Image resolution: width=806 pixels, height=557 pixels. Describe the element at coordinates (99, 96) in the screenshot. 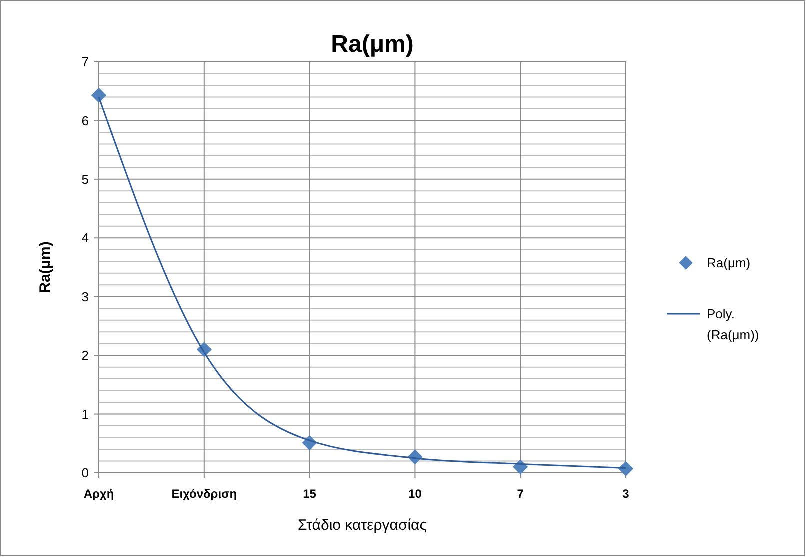

I see `point` at that location.